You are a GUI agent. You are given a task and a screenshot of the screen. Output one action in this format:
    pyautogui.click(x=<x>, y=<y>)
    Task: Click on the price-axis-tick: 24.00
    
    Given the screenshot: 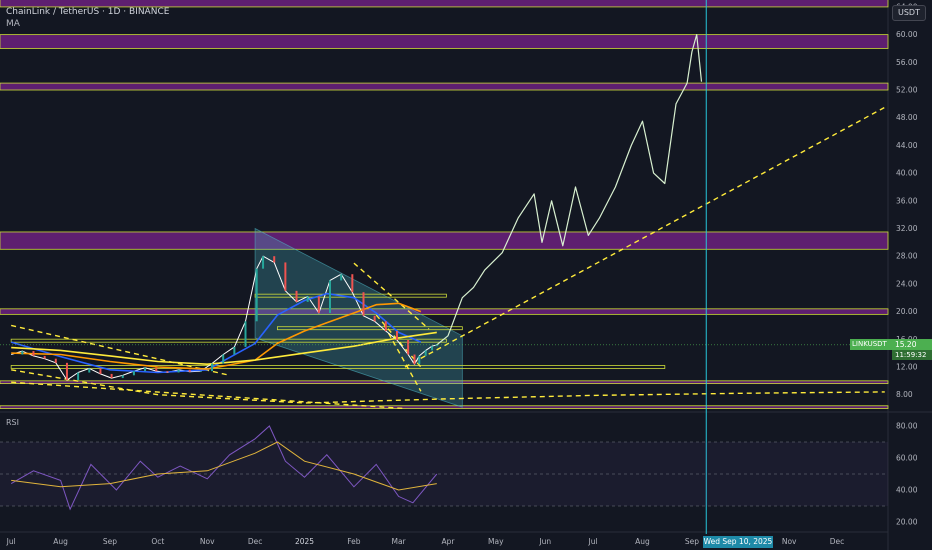 What is the action you would take?
    pyautogui.click(x=907, y=283)
    